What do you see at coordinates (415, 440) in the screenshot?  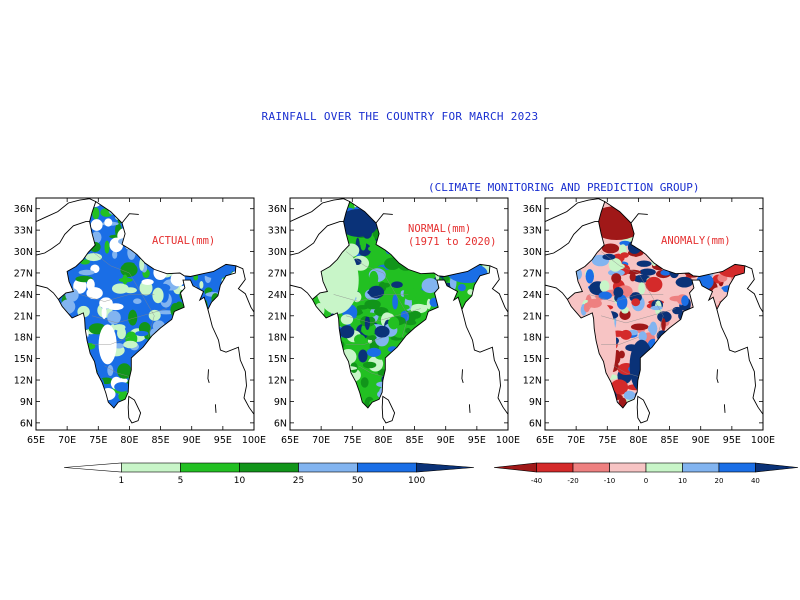 I see `lon-tick-label: 85E` at bounding box center [415, 440].